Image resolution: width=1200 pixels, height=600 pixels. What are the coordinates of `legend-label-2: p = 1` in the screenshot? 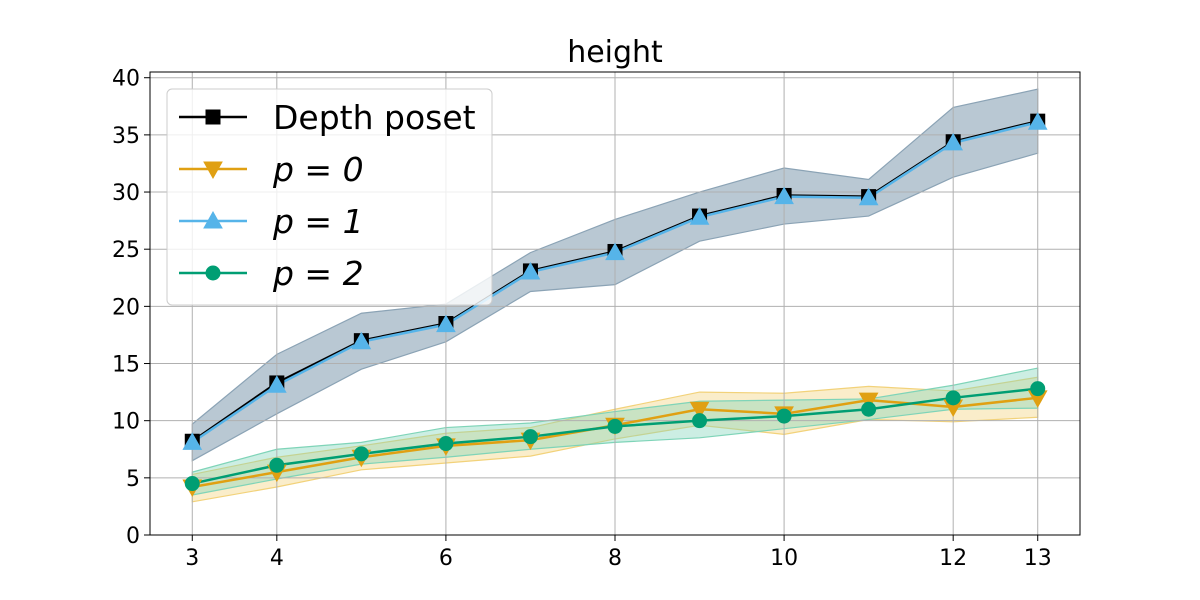 It's located at (318, 221).